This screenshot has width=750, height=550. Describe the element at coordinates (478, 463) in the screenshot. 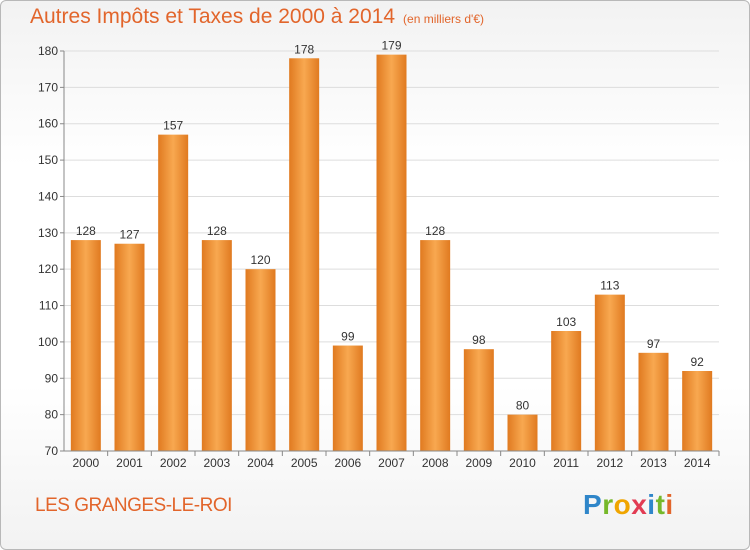

I see `x-tick-label: 2009` at that location.